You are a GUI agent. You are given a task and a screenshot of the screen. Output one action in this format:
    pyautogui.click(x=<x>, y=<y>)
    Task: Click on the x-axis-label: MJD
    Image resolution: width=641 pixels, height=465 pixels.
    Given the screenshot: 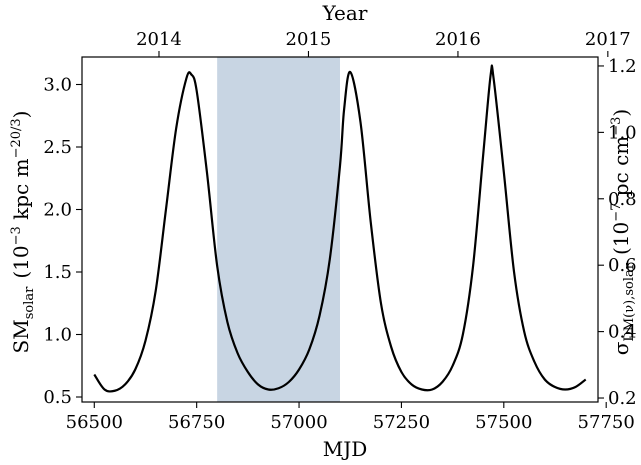 What is the action you would take?
    pyautogui.click(x=345, y=449)
    